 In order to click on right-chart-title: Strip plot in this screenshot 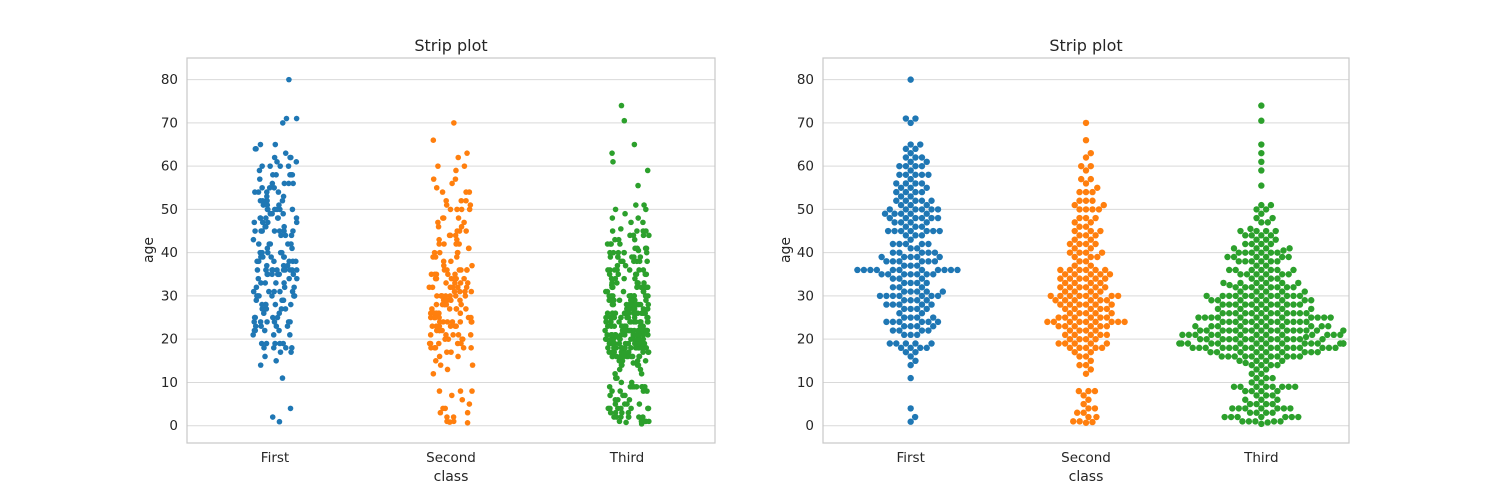, I will do `click(1086, 45)`.